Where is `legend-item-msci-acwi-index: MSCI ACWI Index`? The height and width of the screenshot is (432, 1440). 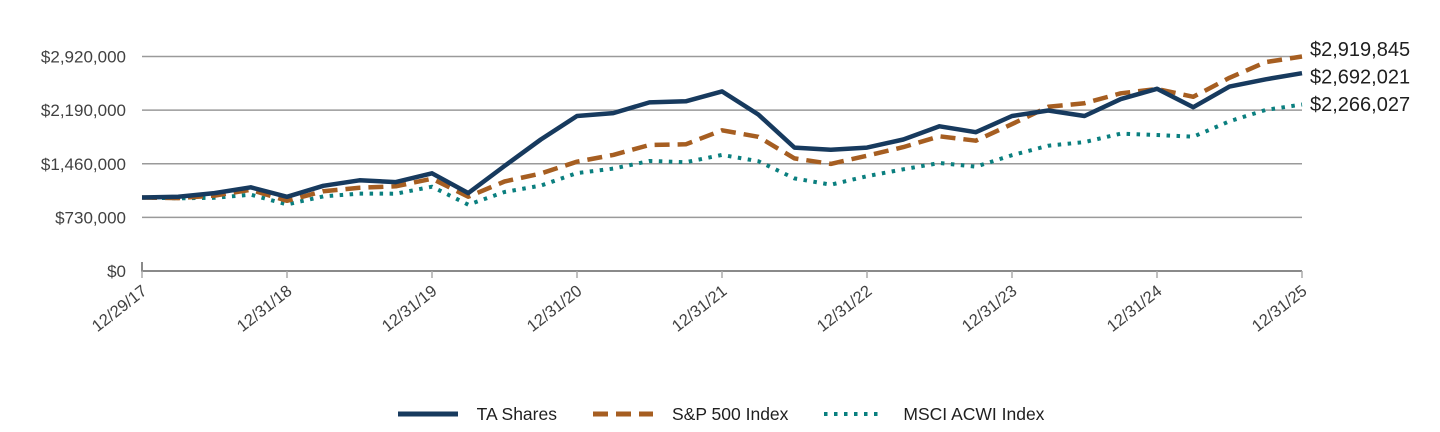
legend-item-msci-acwi-index: MSCI ACWI Index is located at coordinates (933, 414).